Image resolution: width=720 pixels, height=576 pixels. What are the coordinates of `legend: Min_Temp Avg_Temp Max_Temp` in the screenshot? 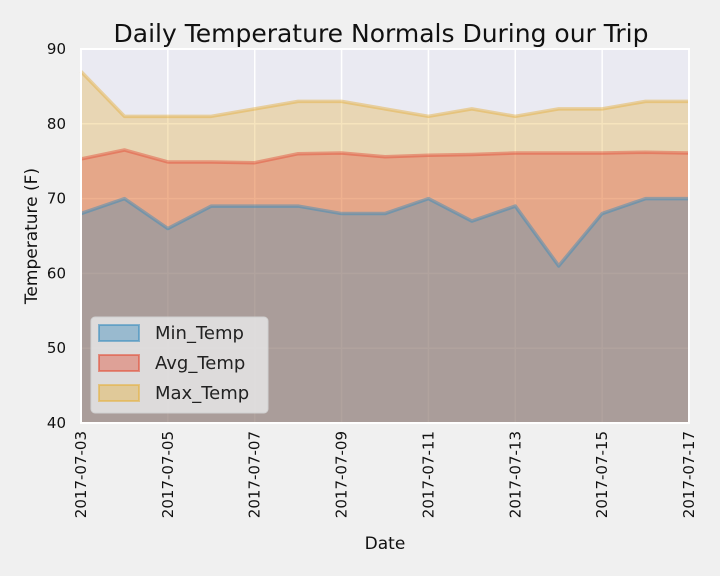 It's located at (179, 365).